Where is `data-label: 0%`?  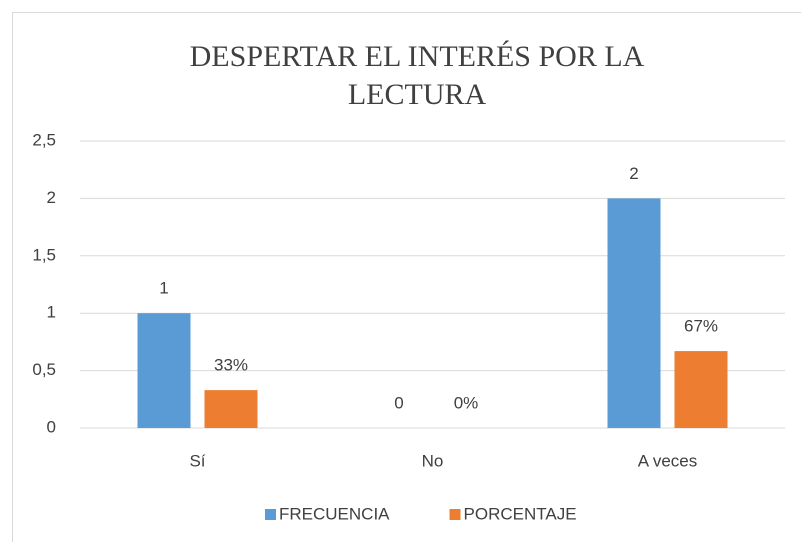 data-label: 0% is located at coordinates (466, 402).